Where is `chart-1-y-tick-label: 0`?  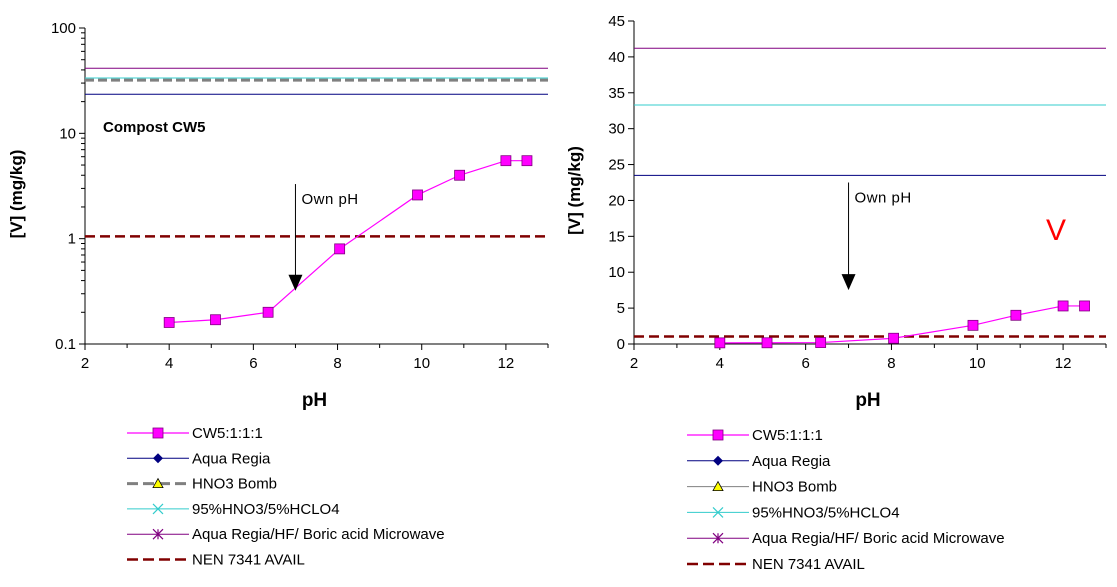
chart-1-y-tick-label: 0 is located at coordinates (621, 344).